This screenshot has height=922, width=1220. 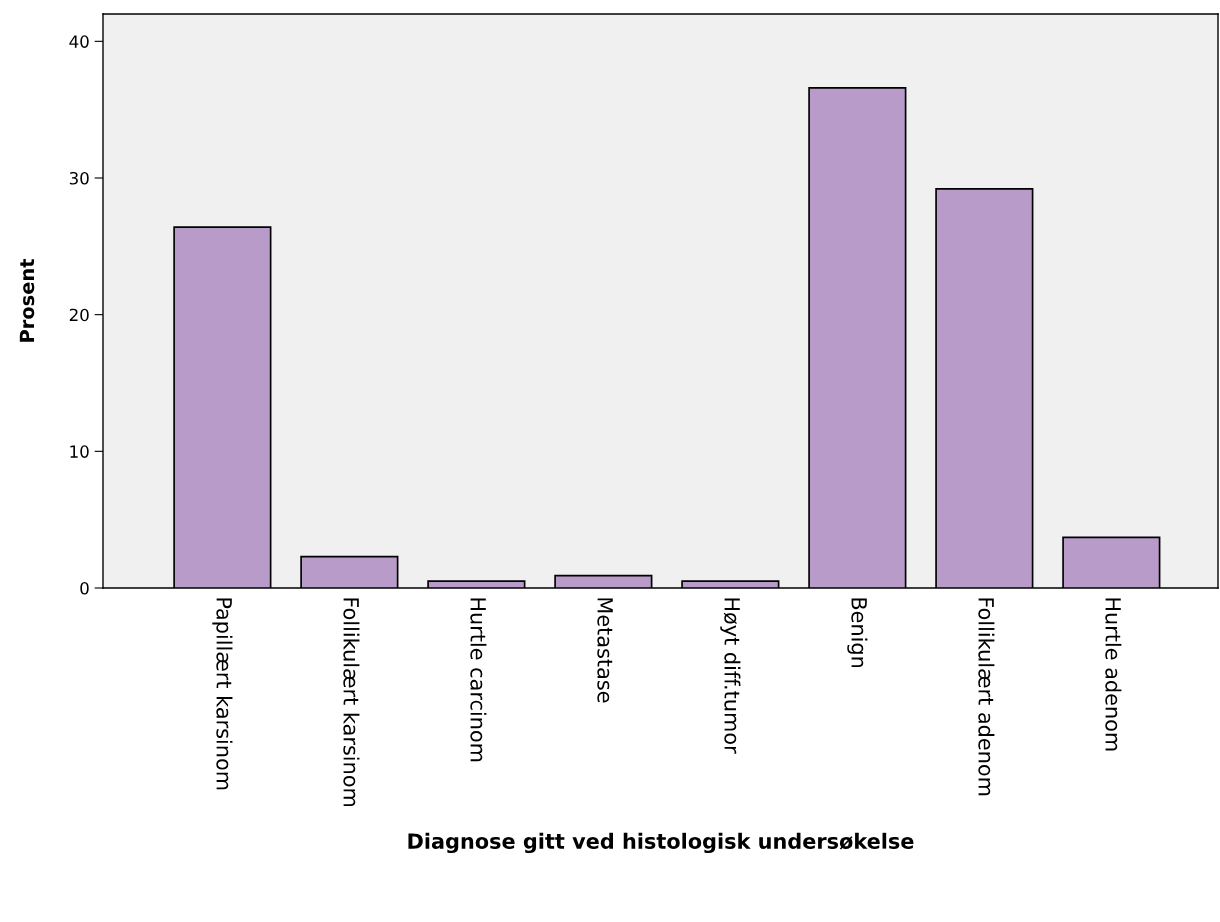 What do you see at coordinates (27, 300) in the screenshot?
I see `y-axis-title: Prosent` at bounding box center [27, 300].